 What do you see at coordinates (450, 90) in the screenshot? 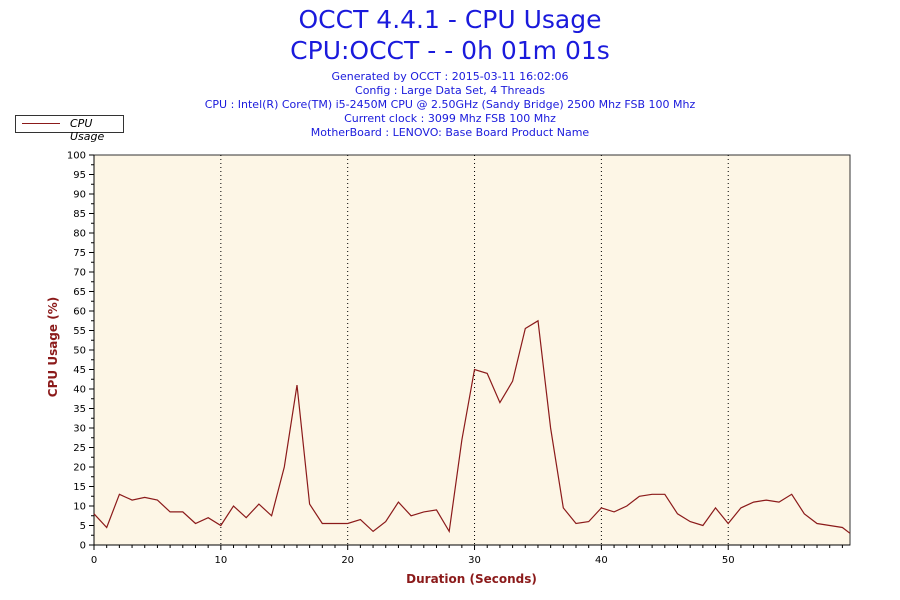
I see `config-info: Config : Large Data Set, 4 Threads` at bounding box center [450, 90].